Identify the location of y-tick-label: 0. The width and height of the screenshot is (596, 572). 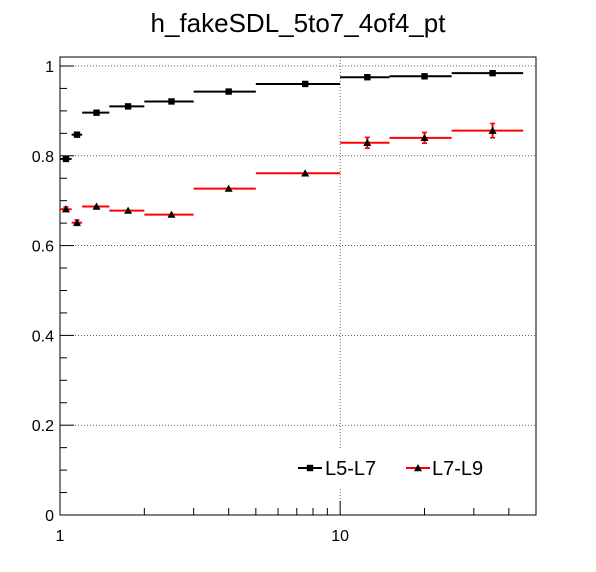
(49, 516).